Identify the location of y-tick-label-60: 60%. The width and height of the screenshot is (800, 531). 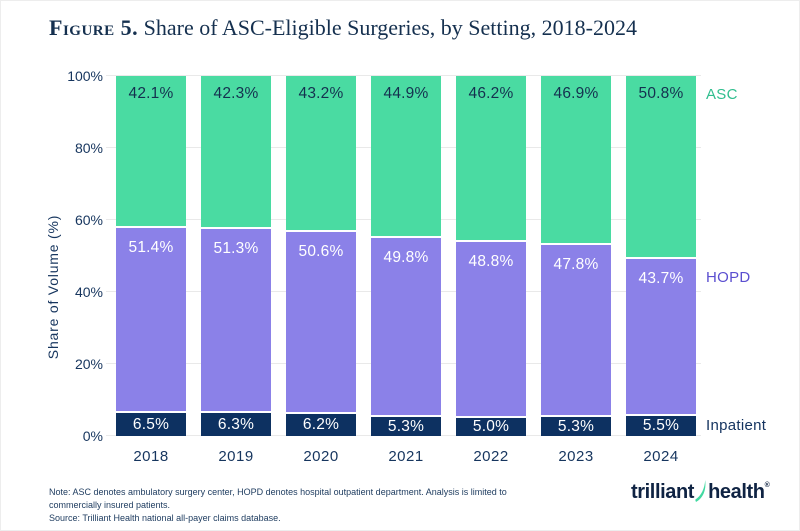
(88, 220).